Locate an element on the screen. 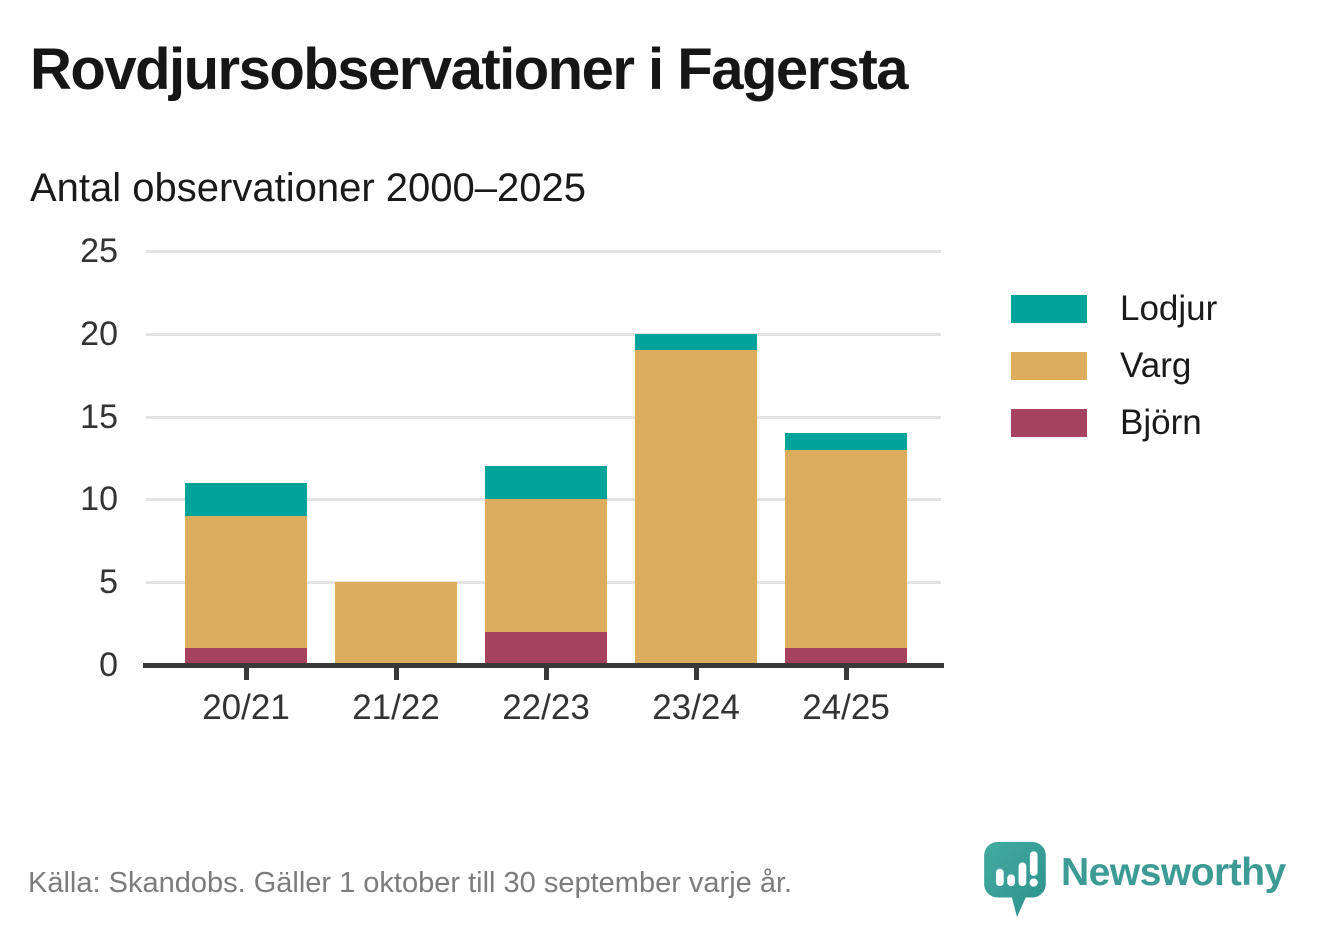 This screenshot has height=939, width=1322. x-tick-label: 21/22 is located at coordinates (396, 707).